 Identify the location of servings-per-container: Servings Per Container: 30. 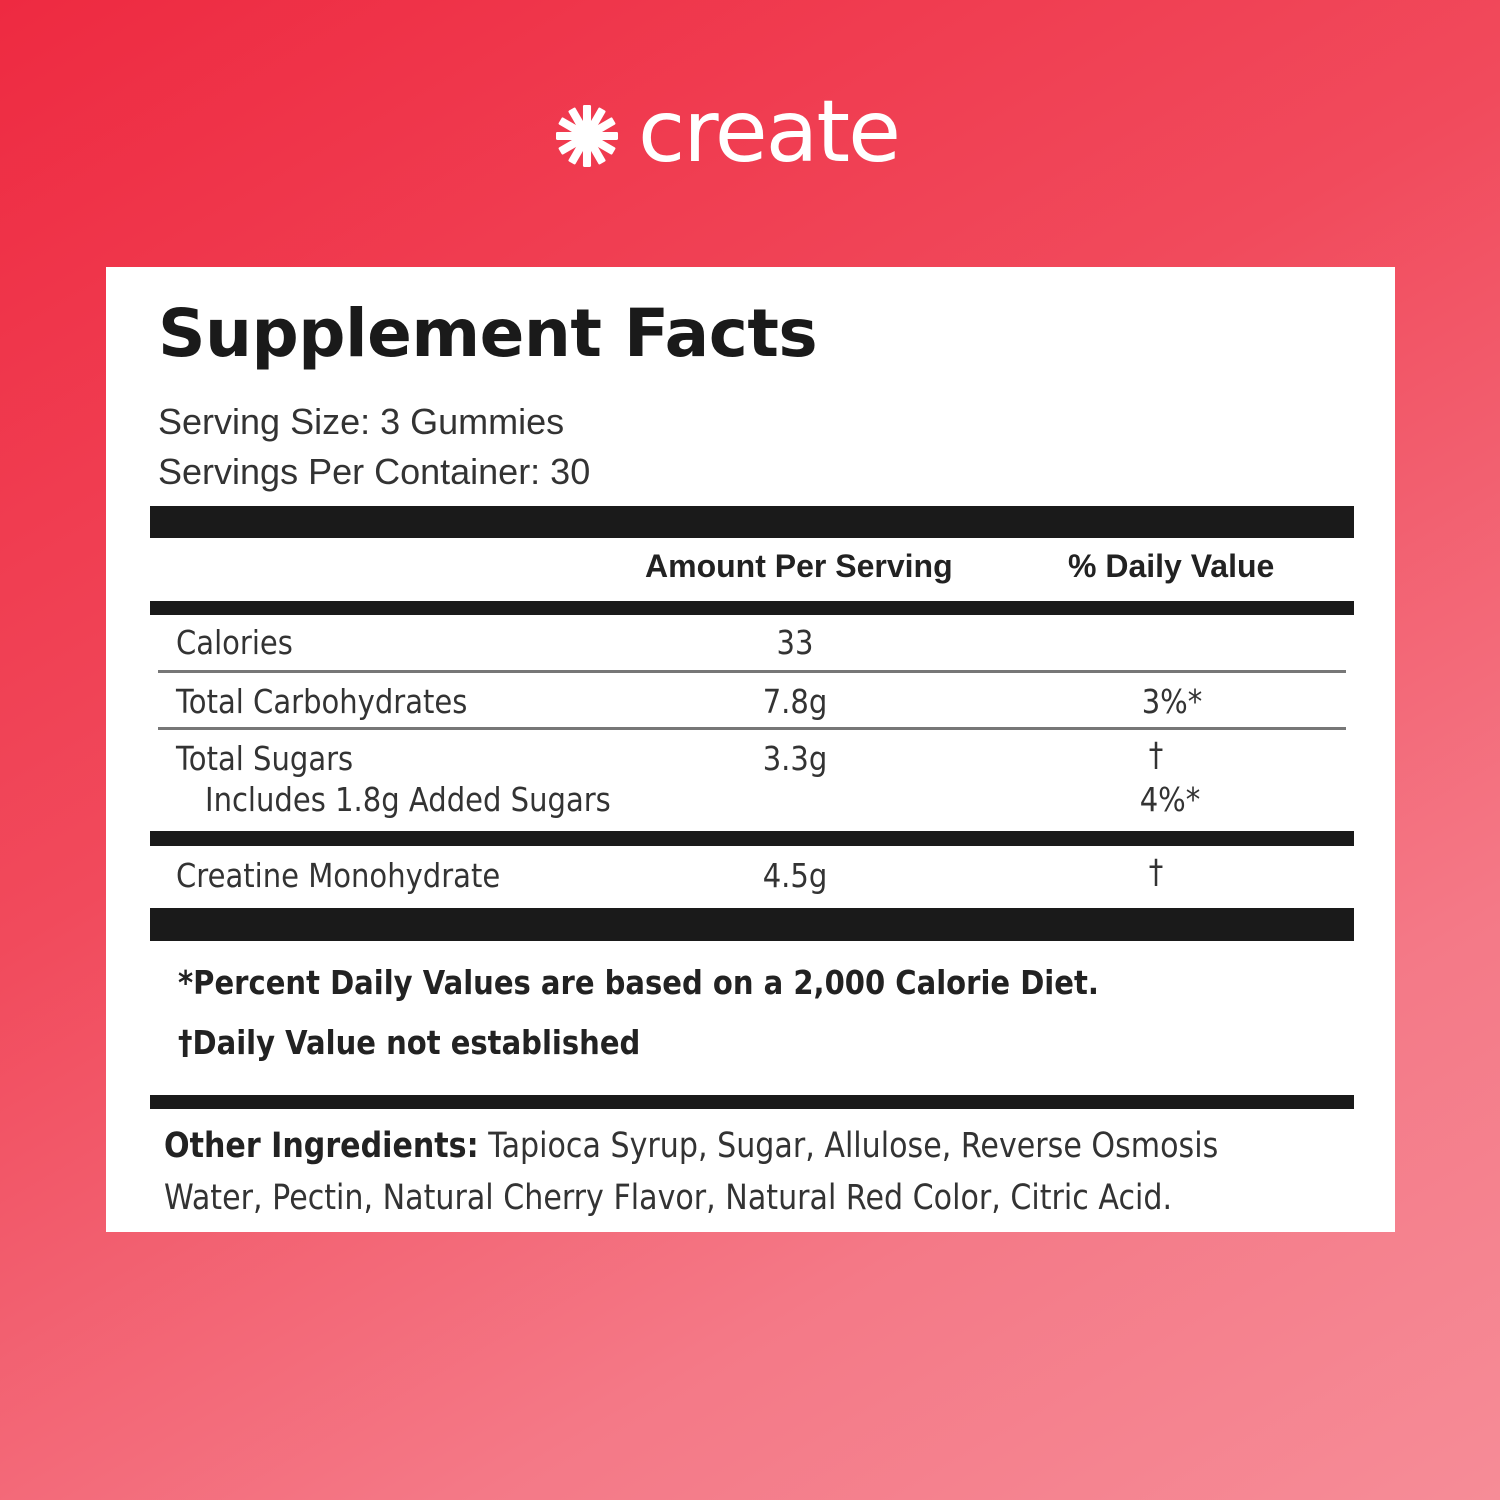
(374, 471).